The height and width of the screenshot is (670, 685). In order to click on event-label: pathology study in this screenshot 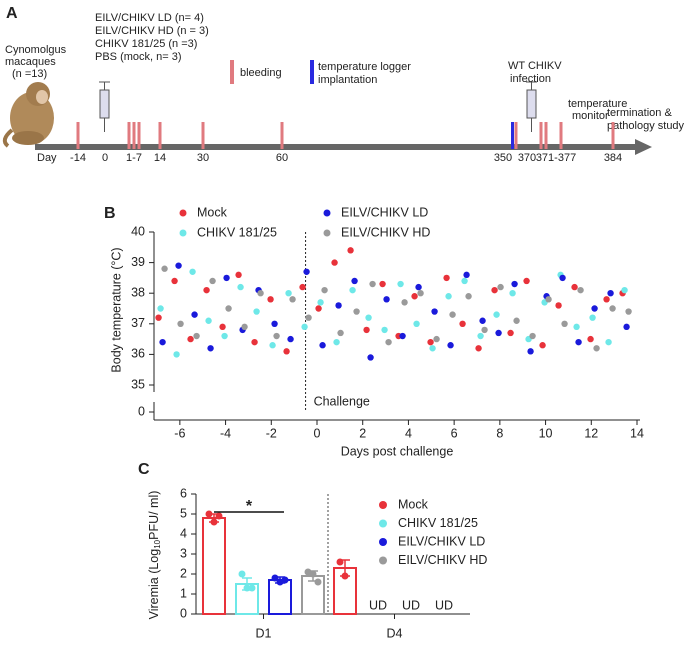, I will do `click(646, 126)`.